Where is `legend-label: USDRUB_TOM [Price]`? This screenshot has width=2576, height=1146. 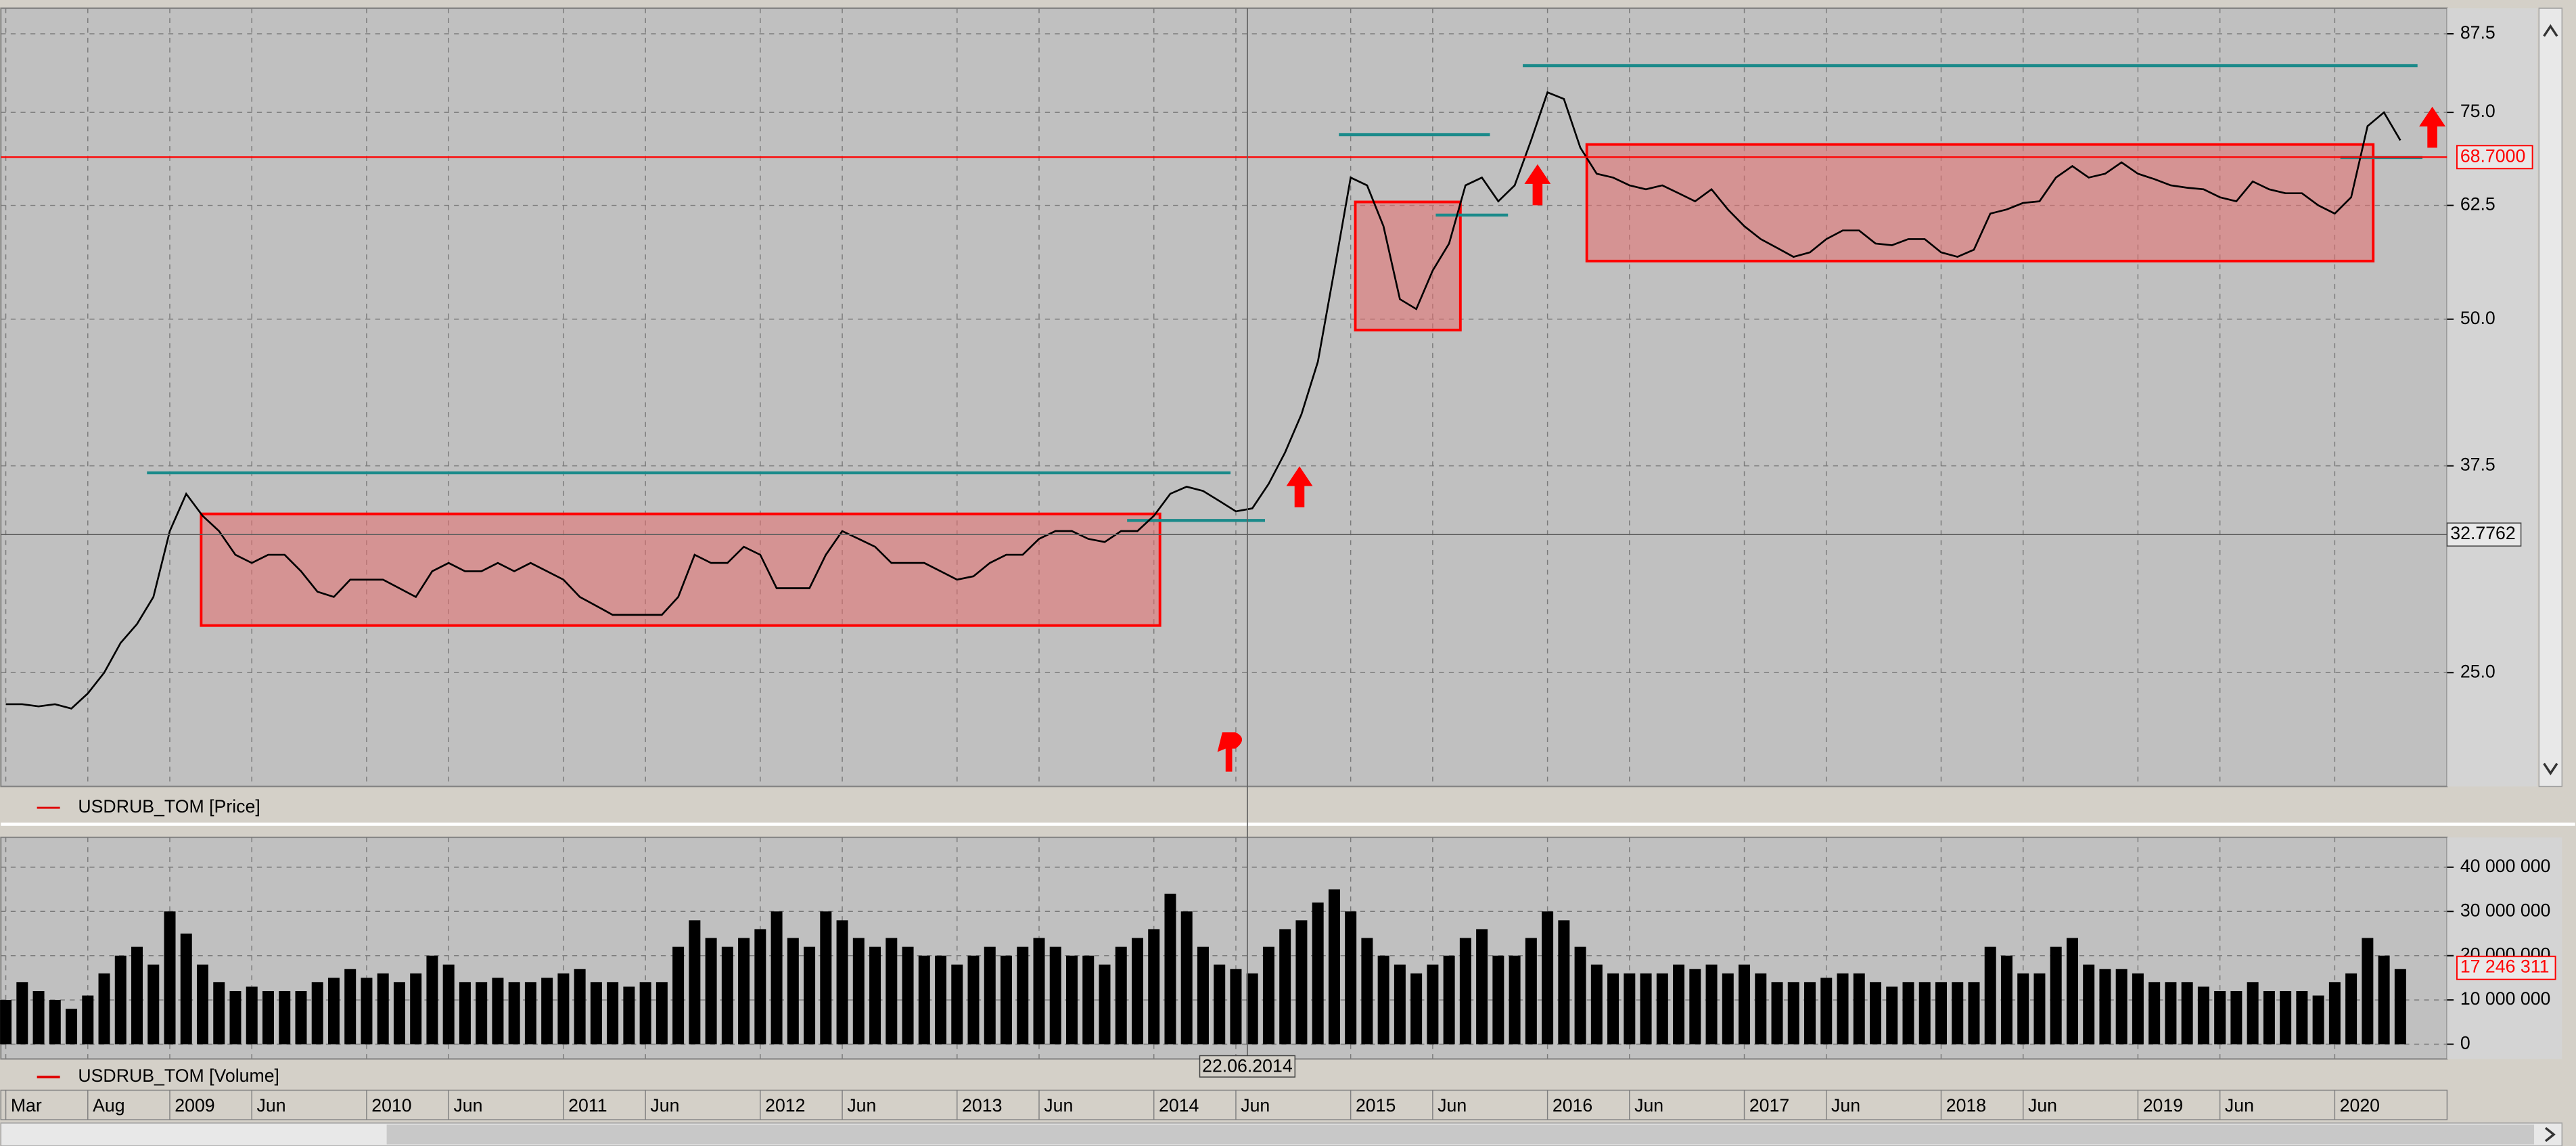 legend-label: USDRUB_TOM [Price] is located at coordinates (169, 807).